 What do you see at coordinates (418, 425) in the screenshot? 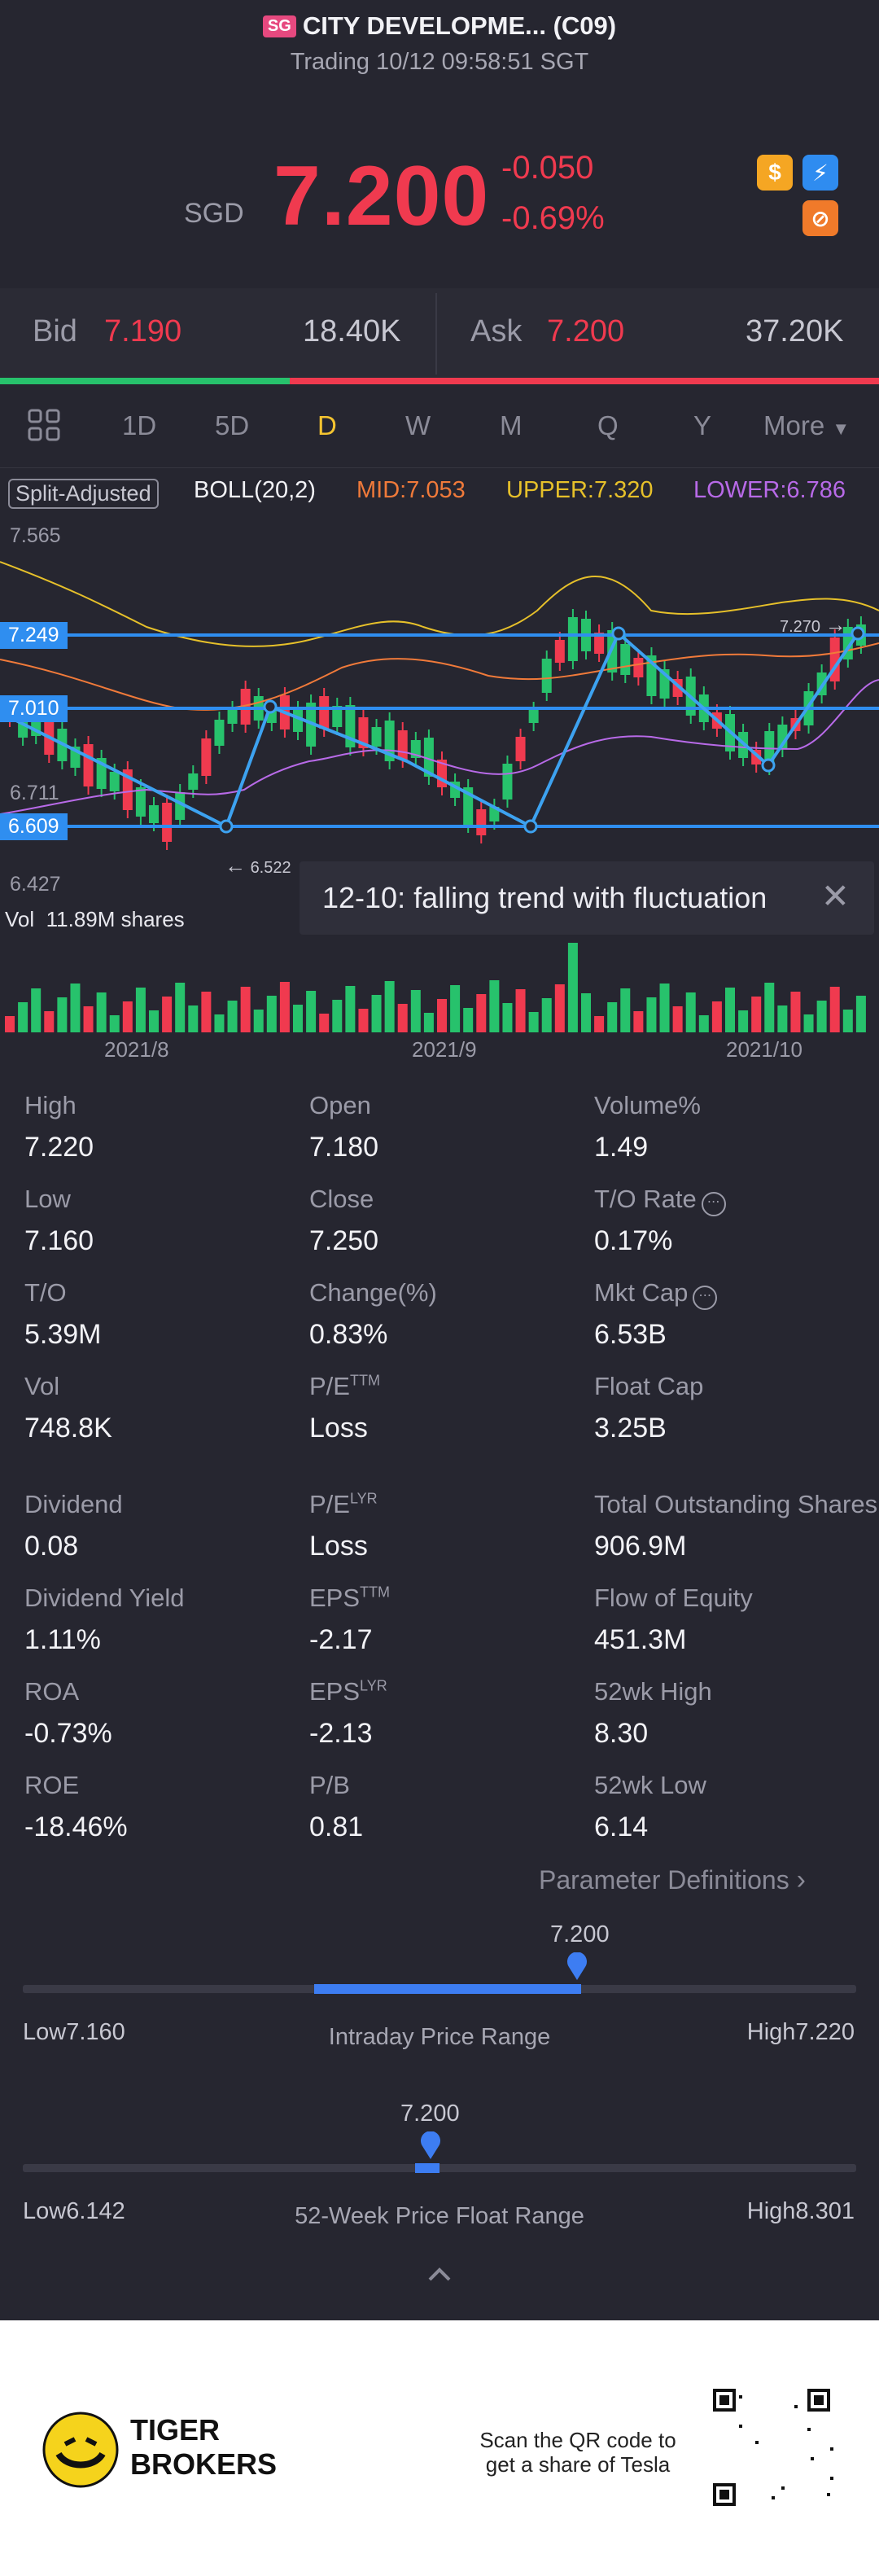
I see `tab-week: W` at bounding box center [418, 425].